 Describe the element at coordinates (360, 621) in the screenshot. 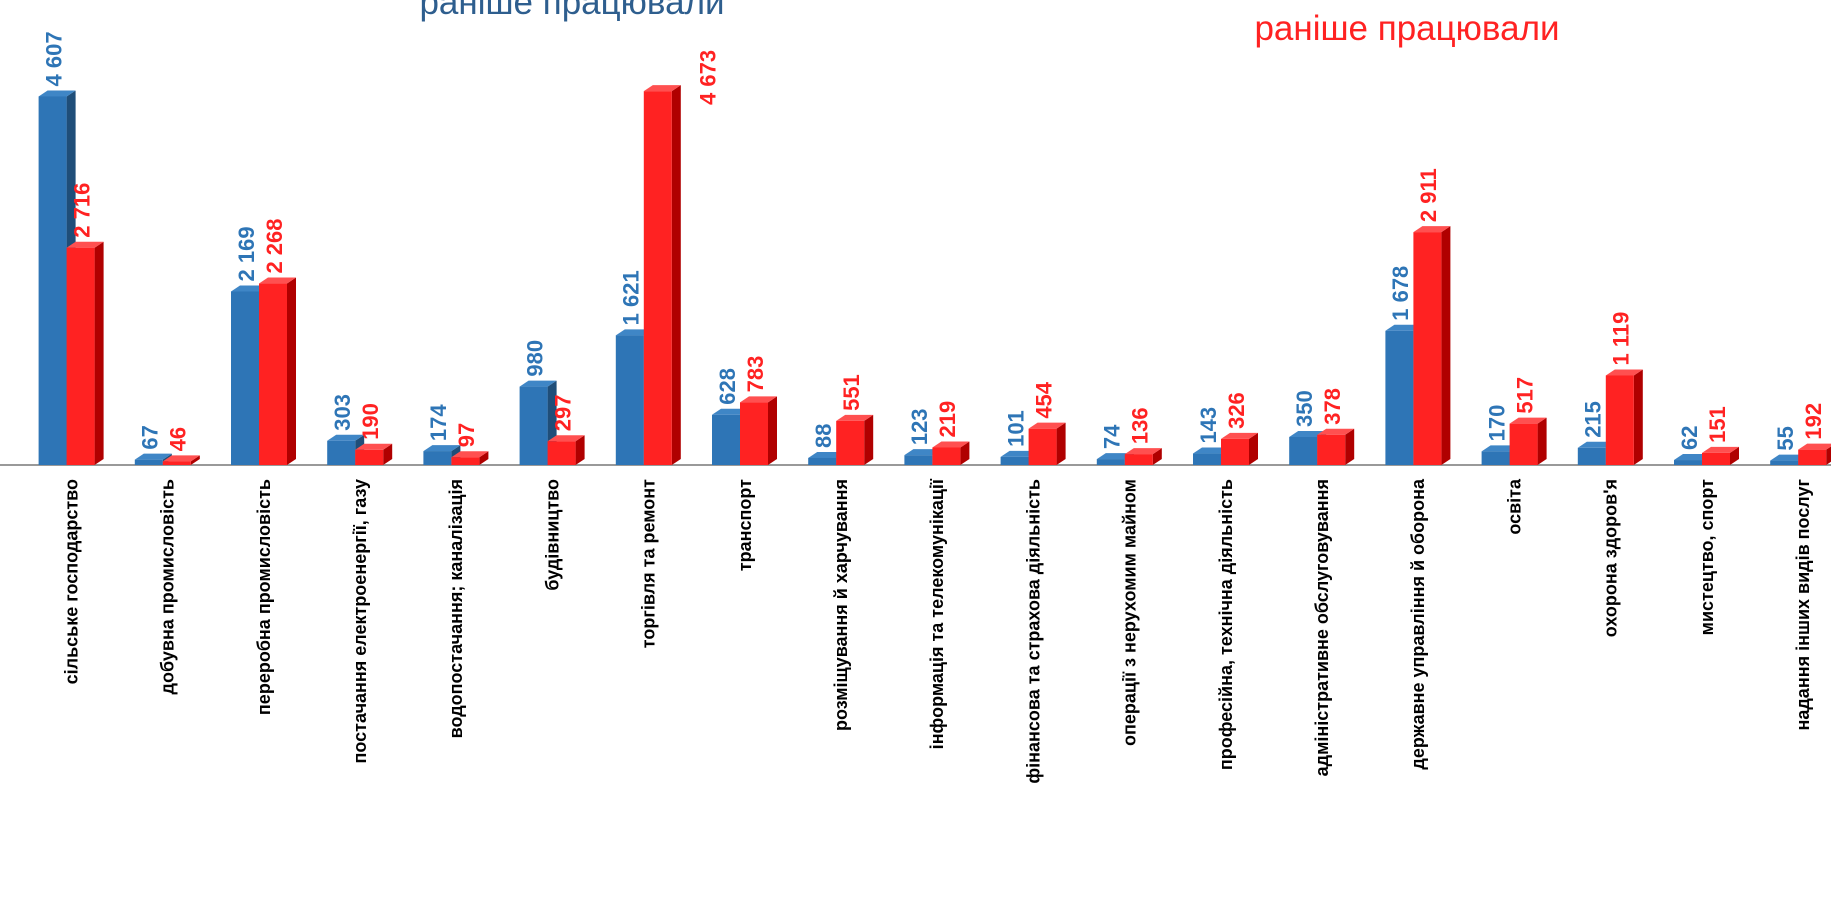

I see `x-tick-label: постачання електроенергії, газу` at that location.